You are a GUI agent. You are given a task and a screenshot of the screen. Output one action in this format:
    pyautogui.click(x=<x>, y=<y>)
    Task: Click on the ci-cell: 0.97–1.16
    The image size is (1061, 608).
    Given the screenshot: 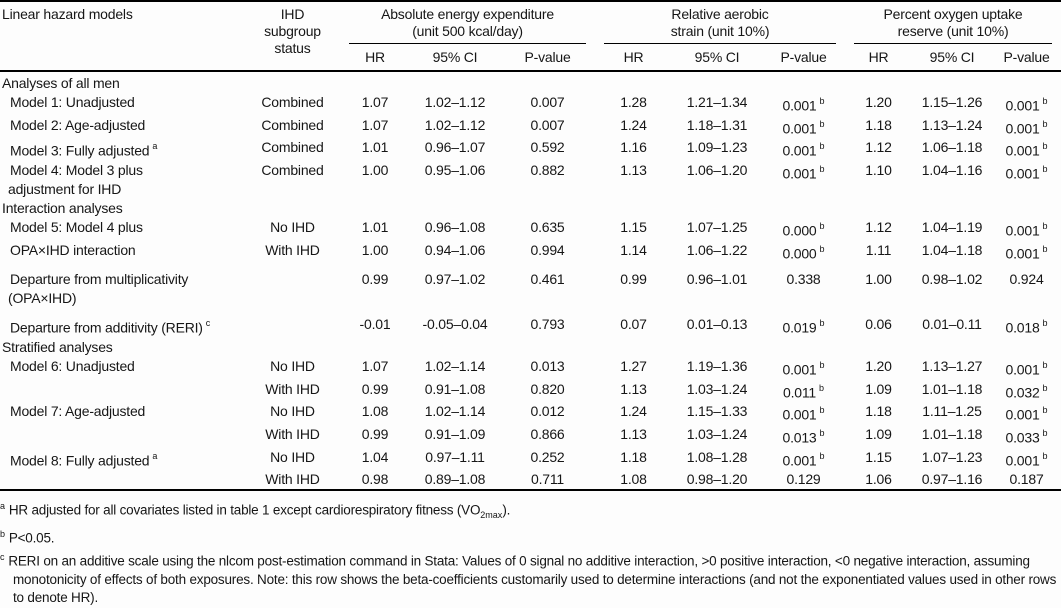 What is the action you would take?
    pyautogui.click(x=952, y=480)
    